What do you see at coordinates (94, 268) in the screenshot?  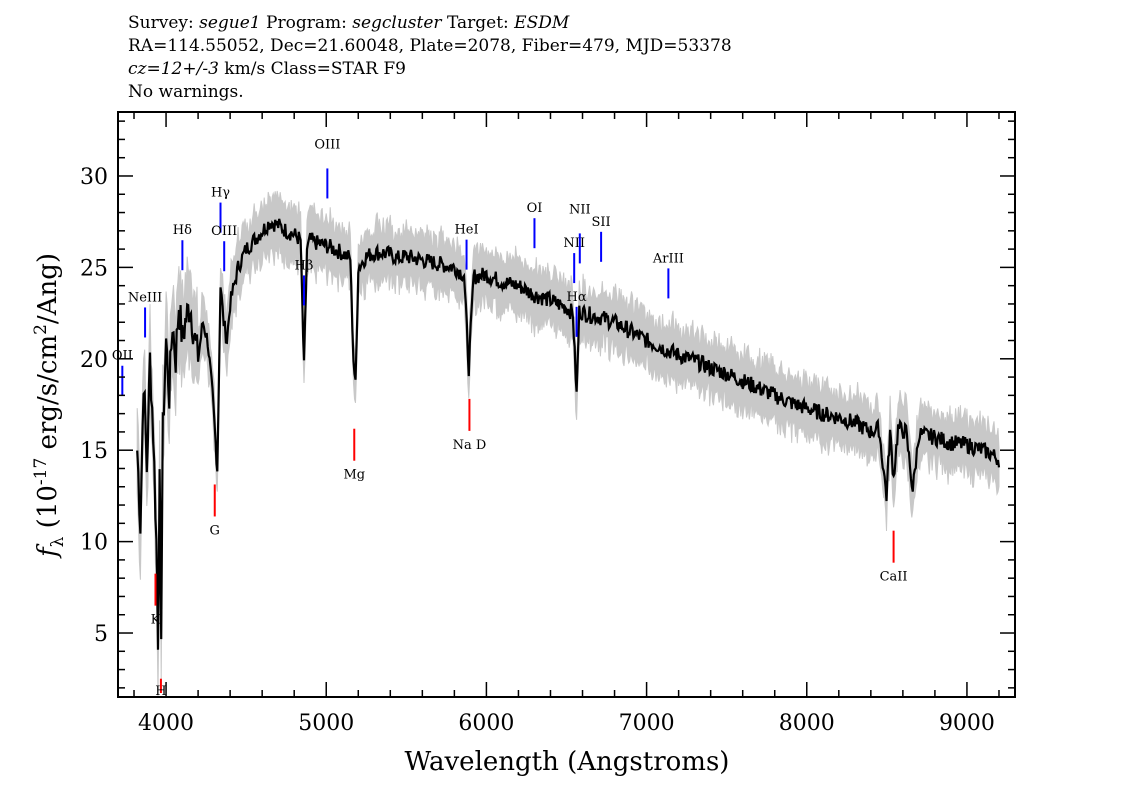 I see `y-tick-label: 25` at bounding box center [94, 268].